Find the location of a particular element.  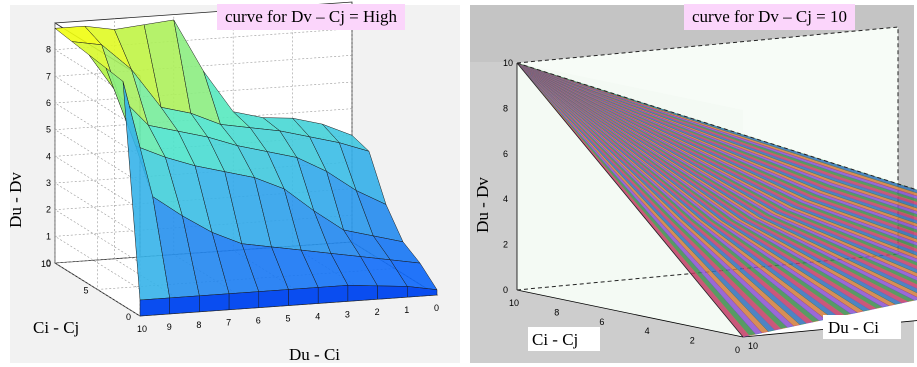

x-tick-label: 5 is located at coordinates (288, 319).